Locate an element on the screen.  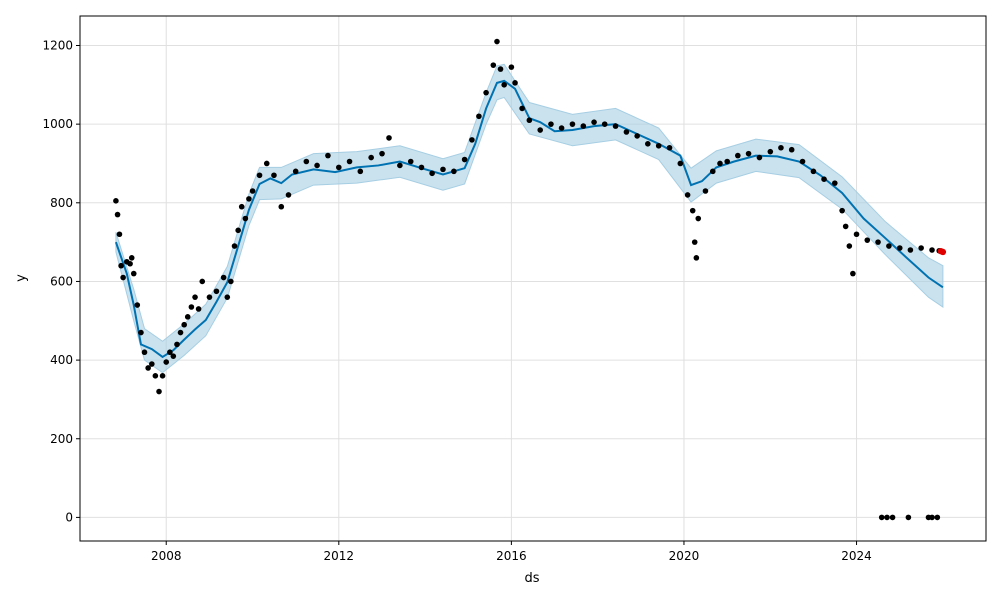
x-tick-label: 2008 is located at coordinates (166, 556).